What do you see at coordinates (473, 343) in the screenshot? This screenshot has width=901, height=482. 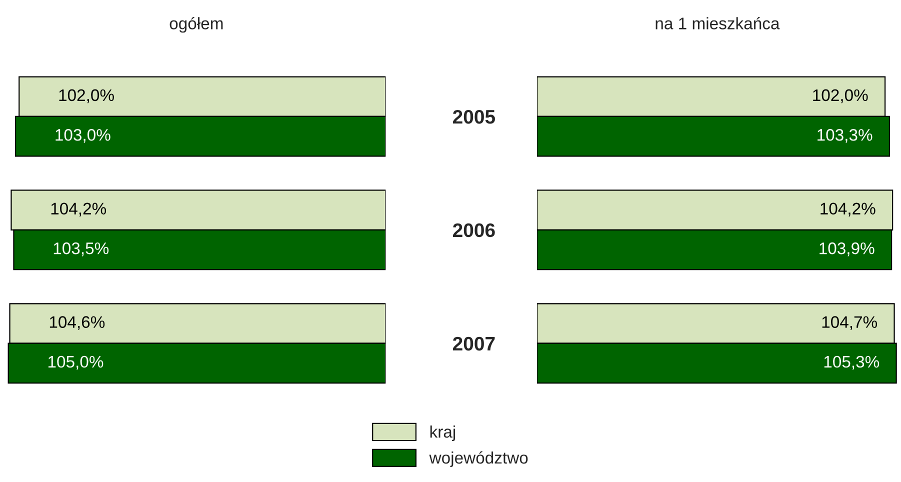 I see `y-tick-label: 2007` at bounding box center [473, 343].